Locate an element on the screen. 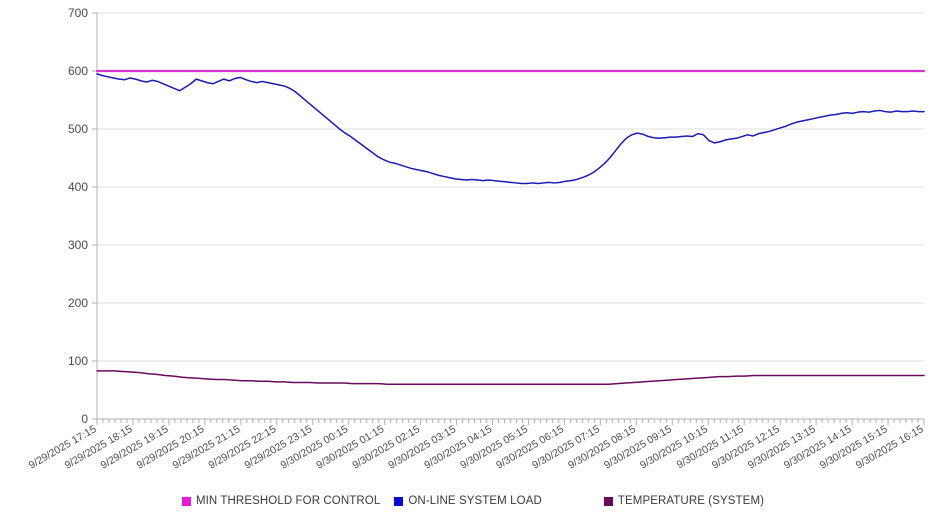 The height and width of the screenshot is (526, 946). legend-item-online-system-load: ON-LINE SYSTEM LOAD is located at coordinates (468, 501).